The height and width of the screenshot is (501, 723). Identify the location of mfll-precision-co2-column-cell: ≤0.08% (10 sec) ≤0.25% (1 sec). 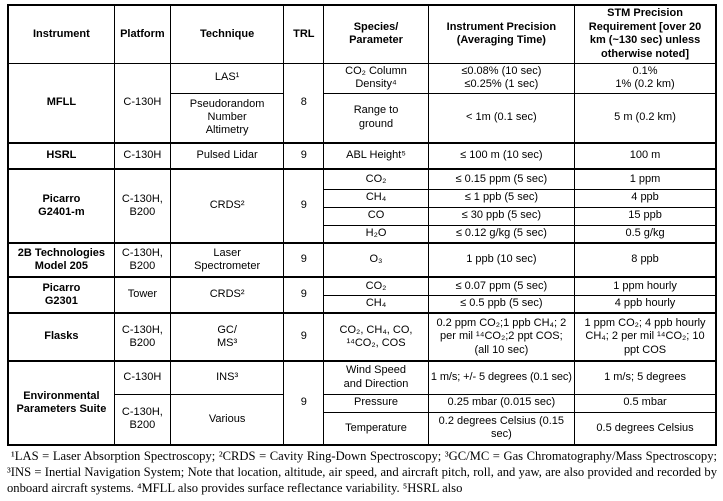
(501, 78).